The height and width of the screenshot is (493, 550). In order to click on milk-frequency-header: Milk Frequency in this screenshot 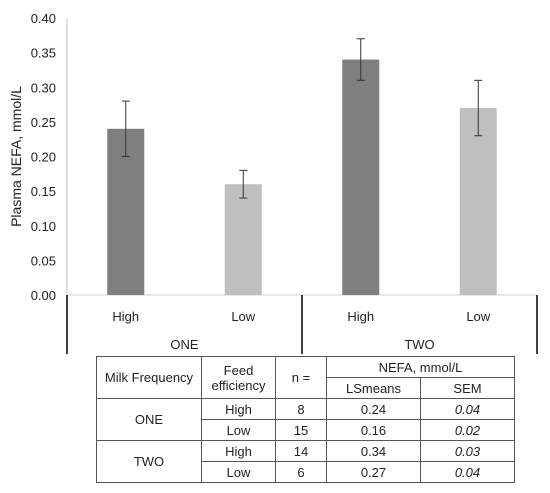, I will do `click(149, 377)`.